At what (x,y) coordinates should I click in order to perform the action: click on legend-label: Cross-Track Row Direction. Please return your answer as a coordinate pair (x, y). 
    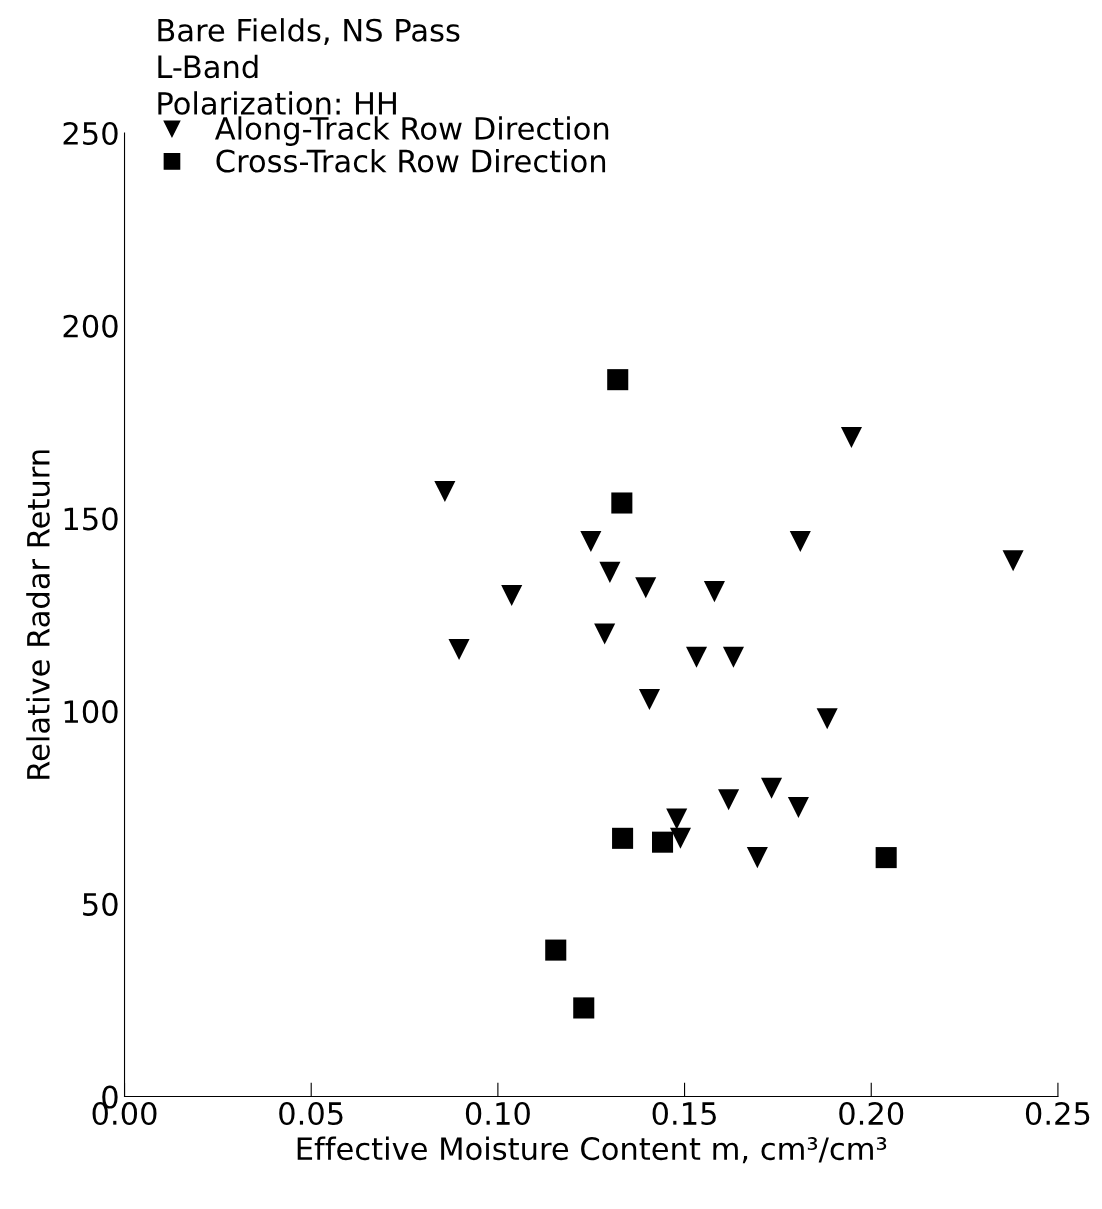
    Looking at the image, I should click on (411, 160).